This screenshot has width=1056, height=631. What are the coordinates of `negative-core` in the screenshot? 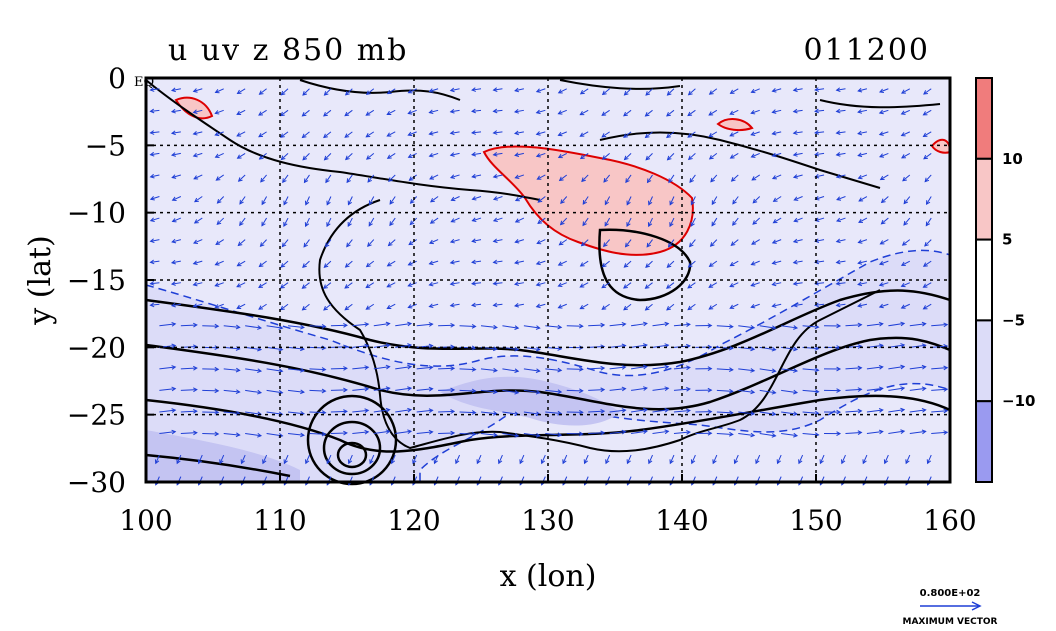 It's located at (530, 401).